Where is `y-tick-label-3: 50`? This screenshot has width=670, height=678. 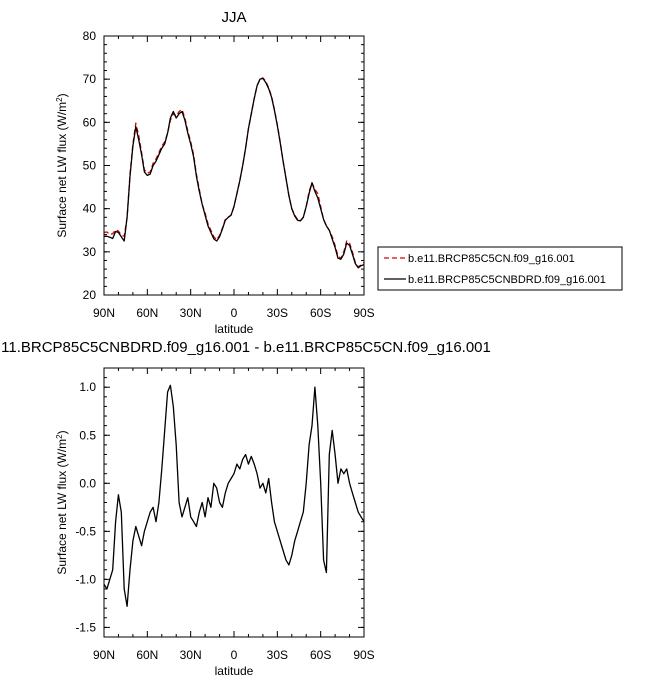
y-tick-label-3: 50 is located at coordinates (90, 166).